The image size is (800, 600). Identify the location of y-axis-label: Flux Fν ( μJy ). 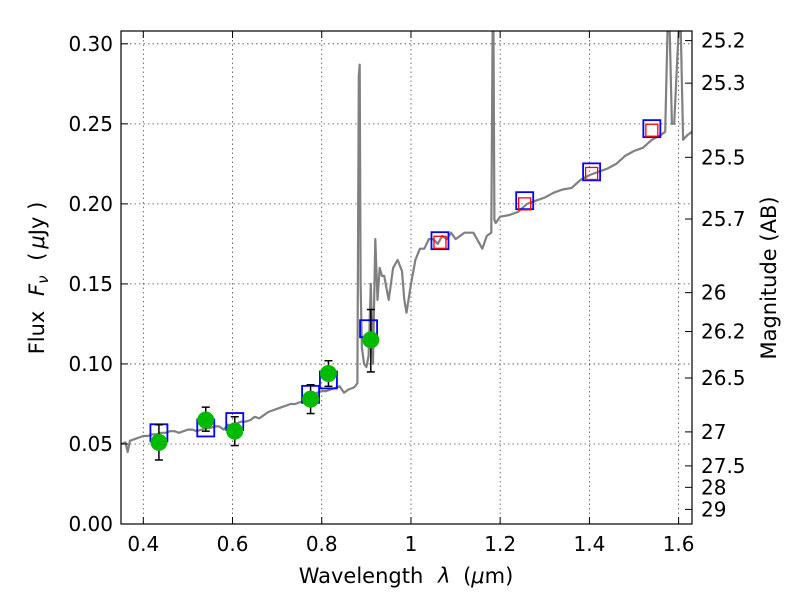
(39, 278).